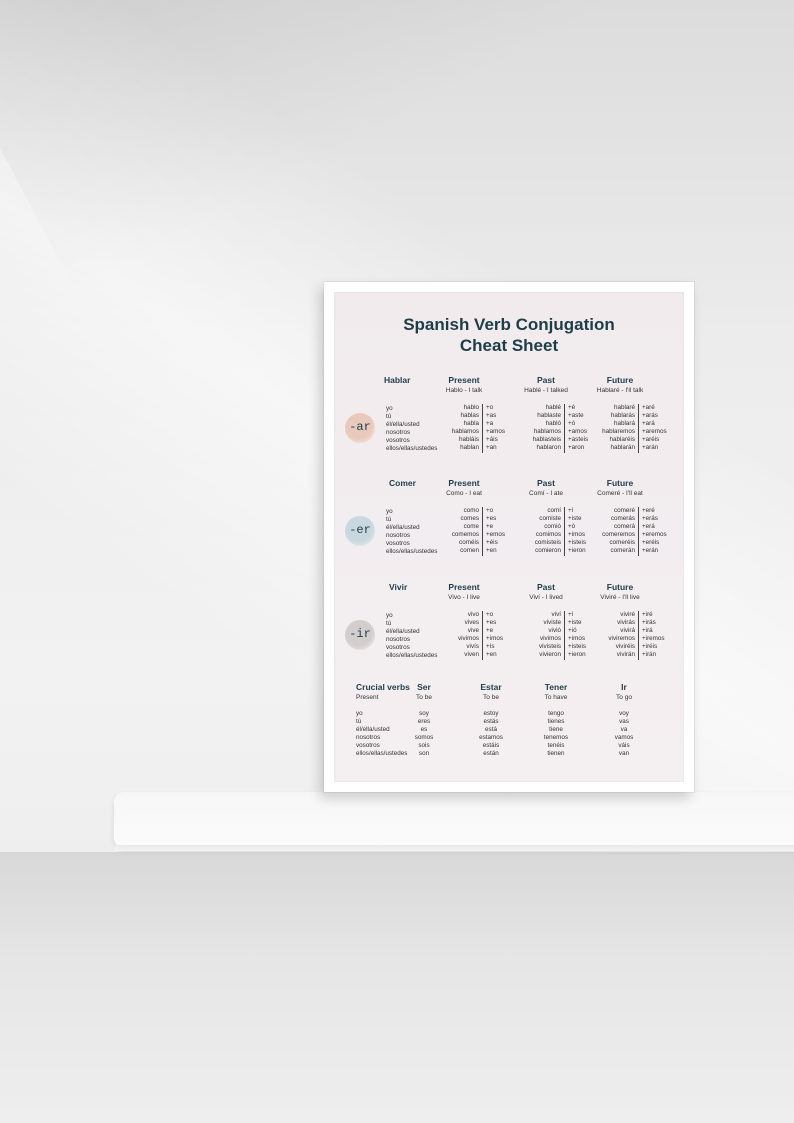 The height and width of the screenshot is (1123, 794). I want to click on crucial-verb-meaning: To be, so click(491, 697).